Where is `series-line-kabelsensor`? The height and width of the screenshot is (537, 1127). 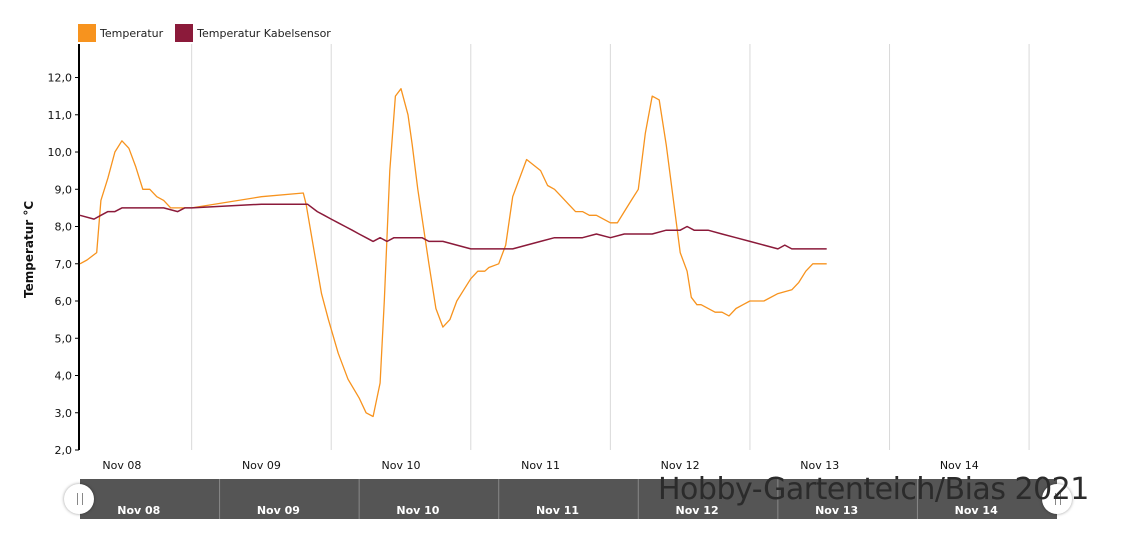 series-line-kabelsensor is located at coordinates (453, 226).